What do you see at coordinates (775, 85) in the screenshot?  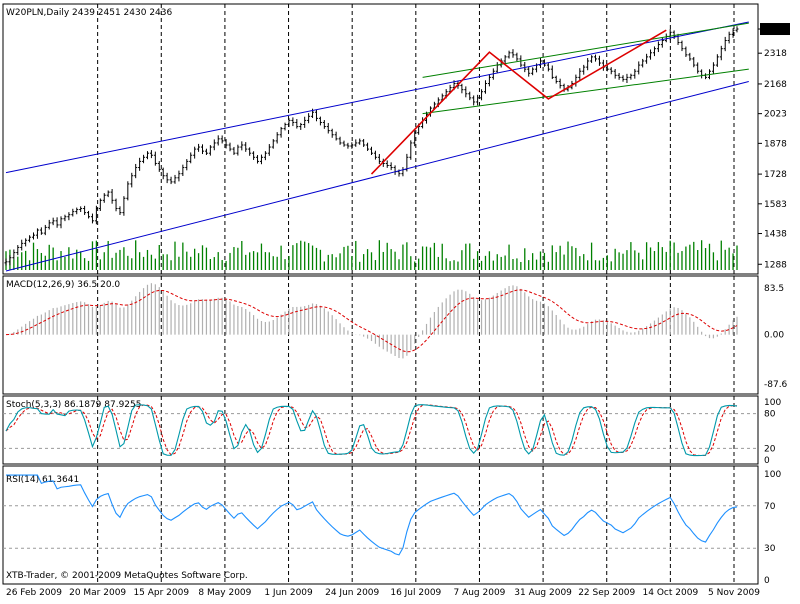 I see `price-axis-label: 2168` at bounding box center [775, 85].